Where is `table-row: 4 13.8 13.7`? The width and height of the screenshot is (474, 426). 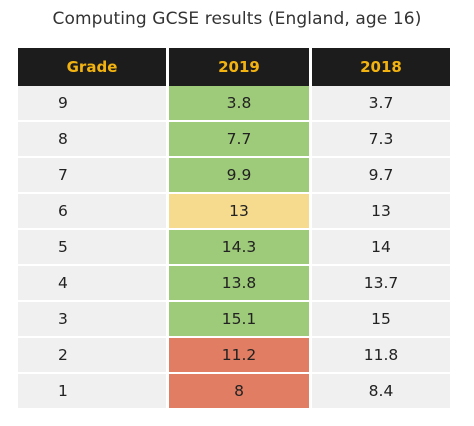 table-row: 4 13.8 13.7 is located at coordinates (234, 284).